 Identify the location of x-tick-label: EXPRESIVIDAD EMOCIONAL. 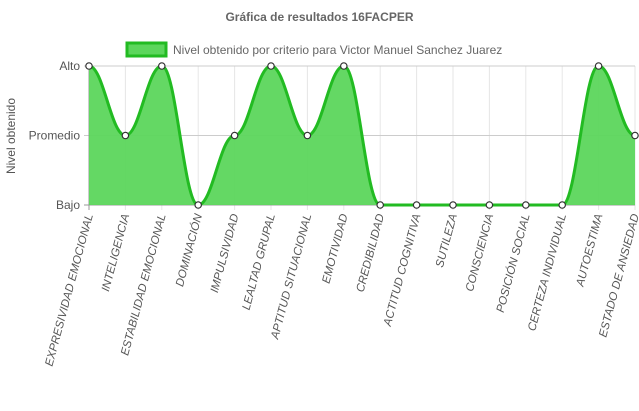
(70, 290).